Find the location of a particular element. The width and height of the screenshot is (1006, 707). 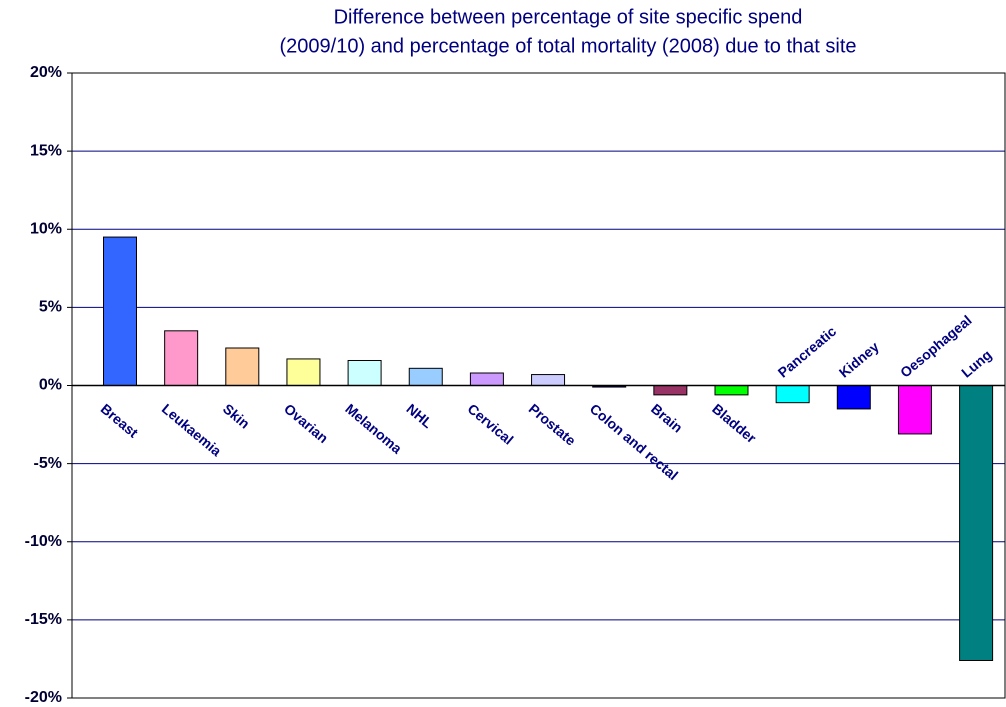

y-tick-label: 10% is located at coordinates (46, 228).